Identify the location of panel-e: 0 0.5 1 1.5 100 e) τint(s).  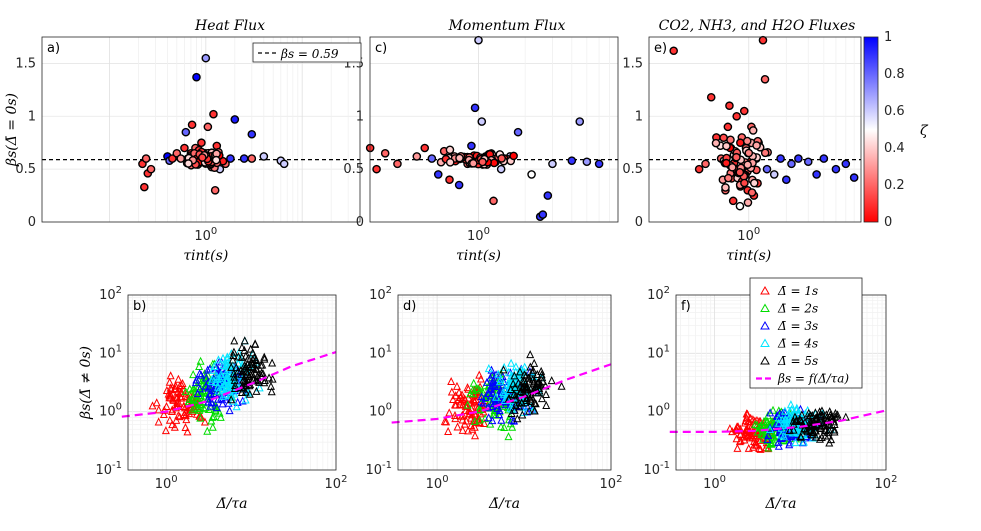
(742, 149).